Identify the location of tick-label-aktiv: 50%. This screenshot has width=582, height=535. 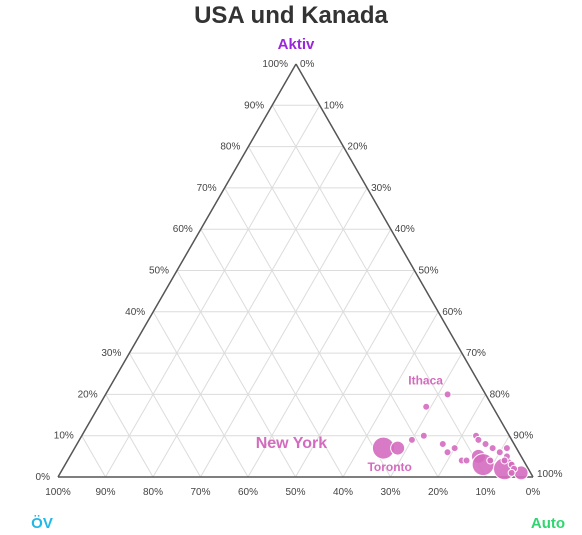
(159, 271).